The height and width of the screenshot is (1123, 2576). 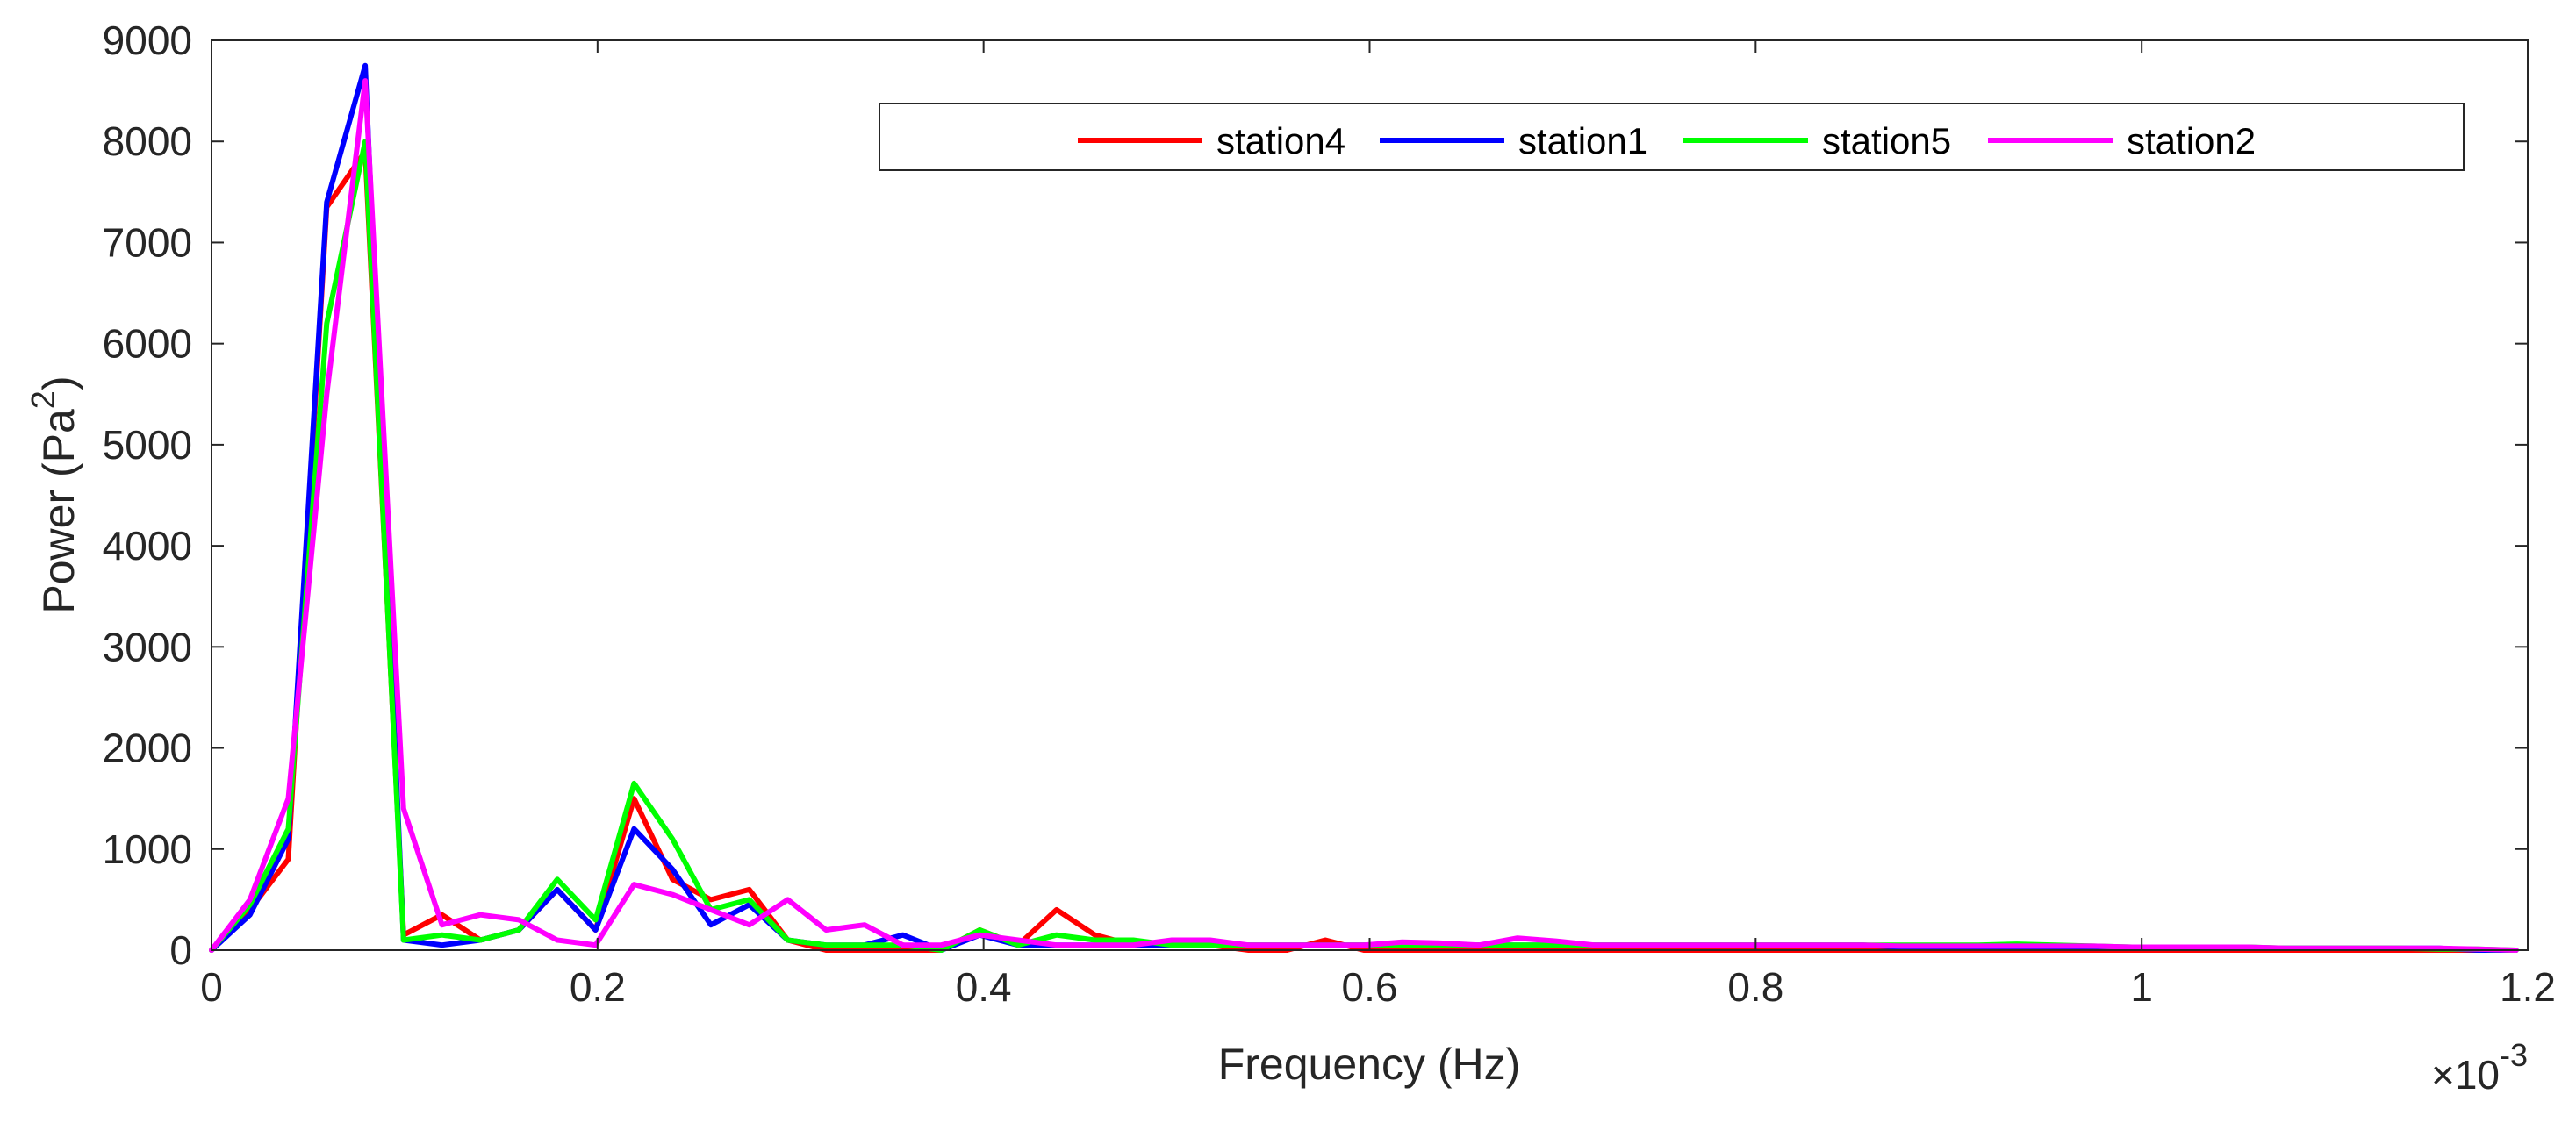 I want to click on y-tick-label: 0, so click(x=180, y=950).